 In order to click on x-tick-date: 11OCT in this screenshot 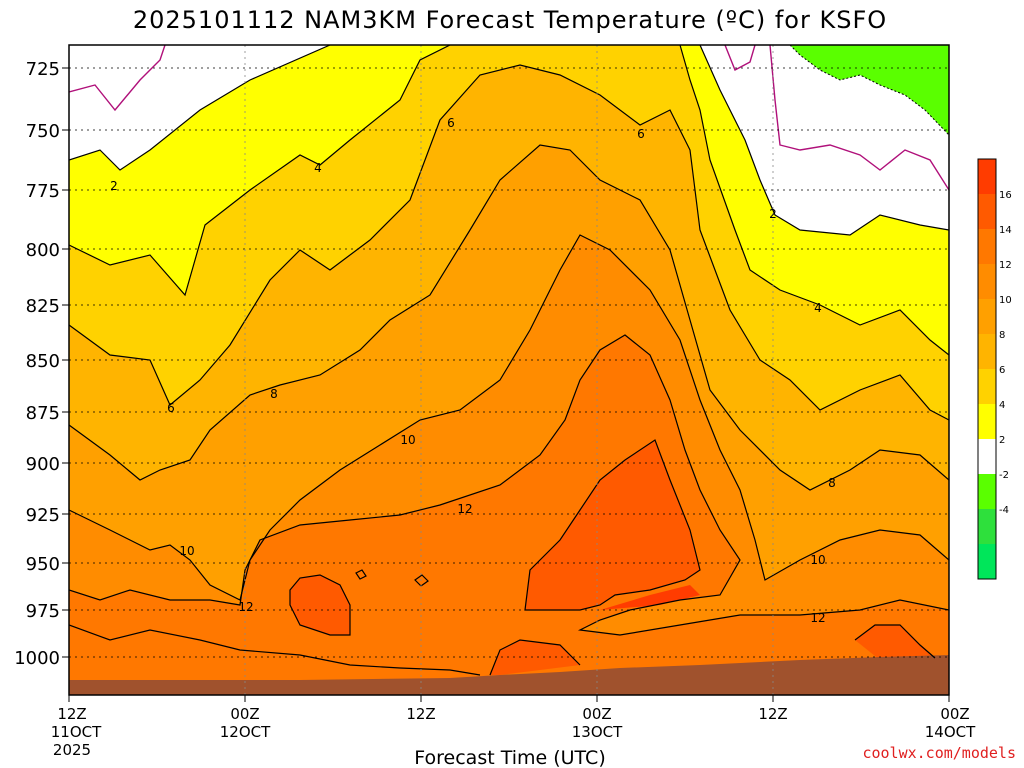, I will do `click(76, 732)`.